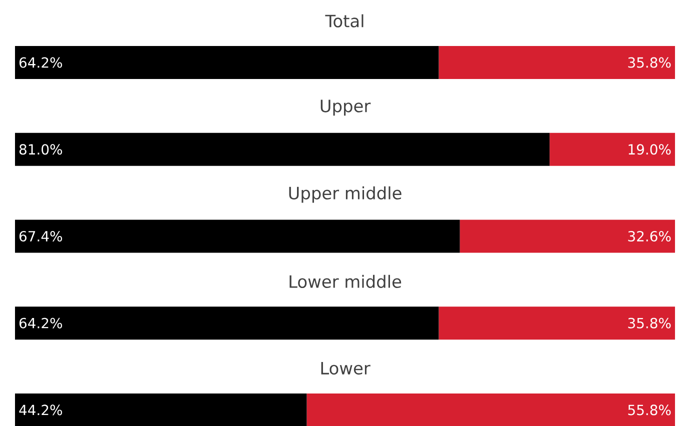 The height and width of the screenshot is (426, 684). I want to click on data-label: 32.6%, so click(649, 236).